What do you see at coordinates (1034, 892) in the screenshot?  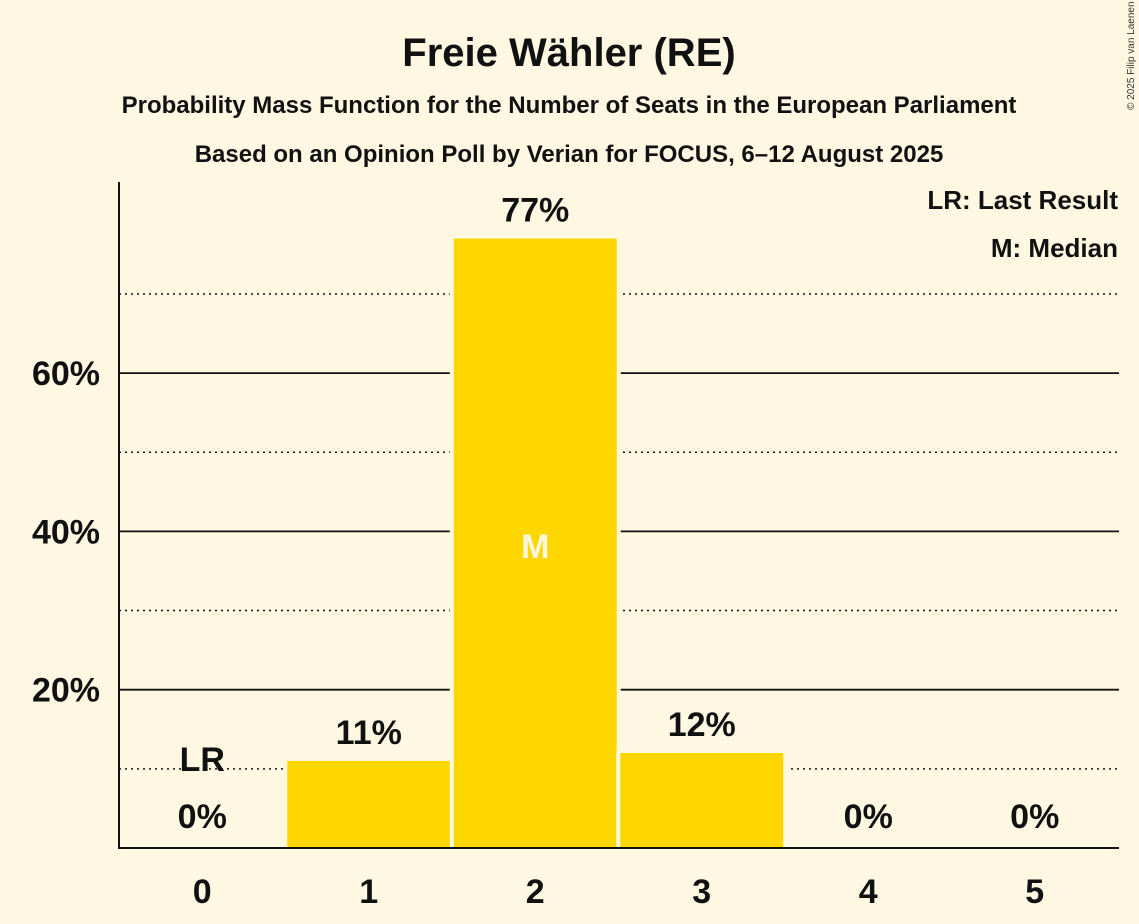 I see `x-tick-label: 5` at bounding box center [1034, 892].